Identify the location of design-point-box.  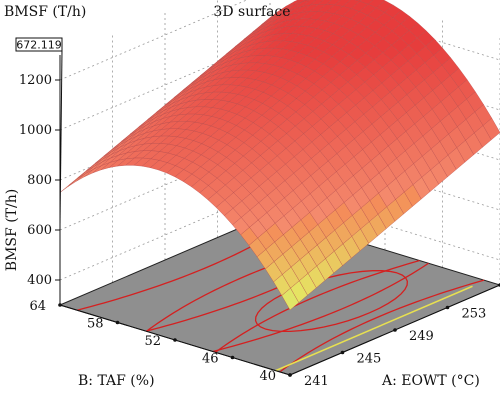
(39, 44).